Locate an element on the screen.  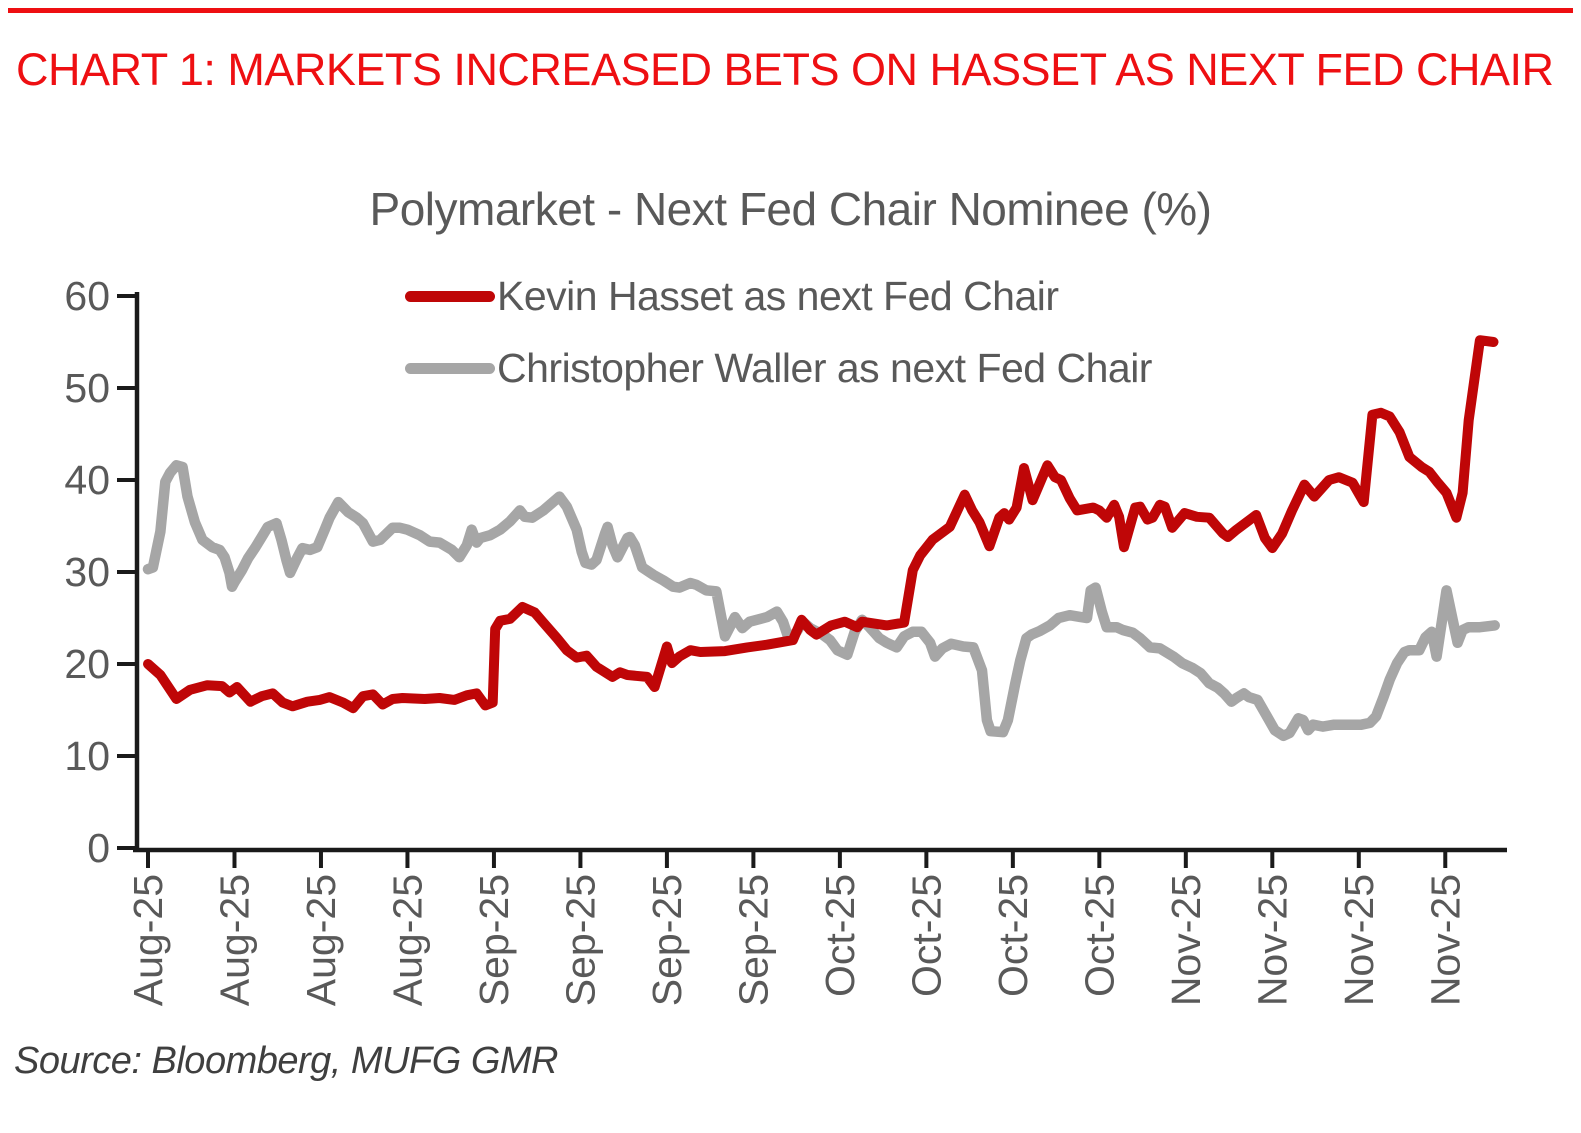
hasset-line-swatch is located at coordinates (450, 296).